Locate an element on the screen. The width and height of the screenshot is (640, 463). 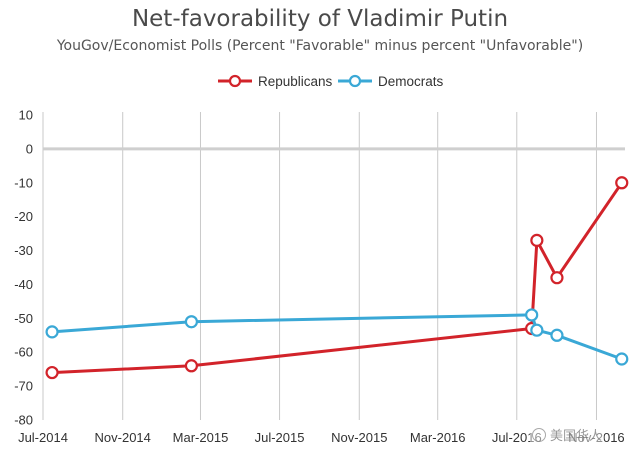
x-tick-label: Jul-2014 is located at coordinates (43, 437).